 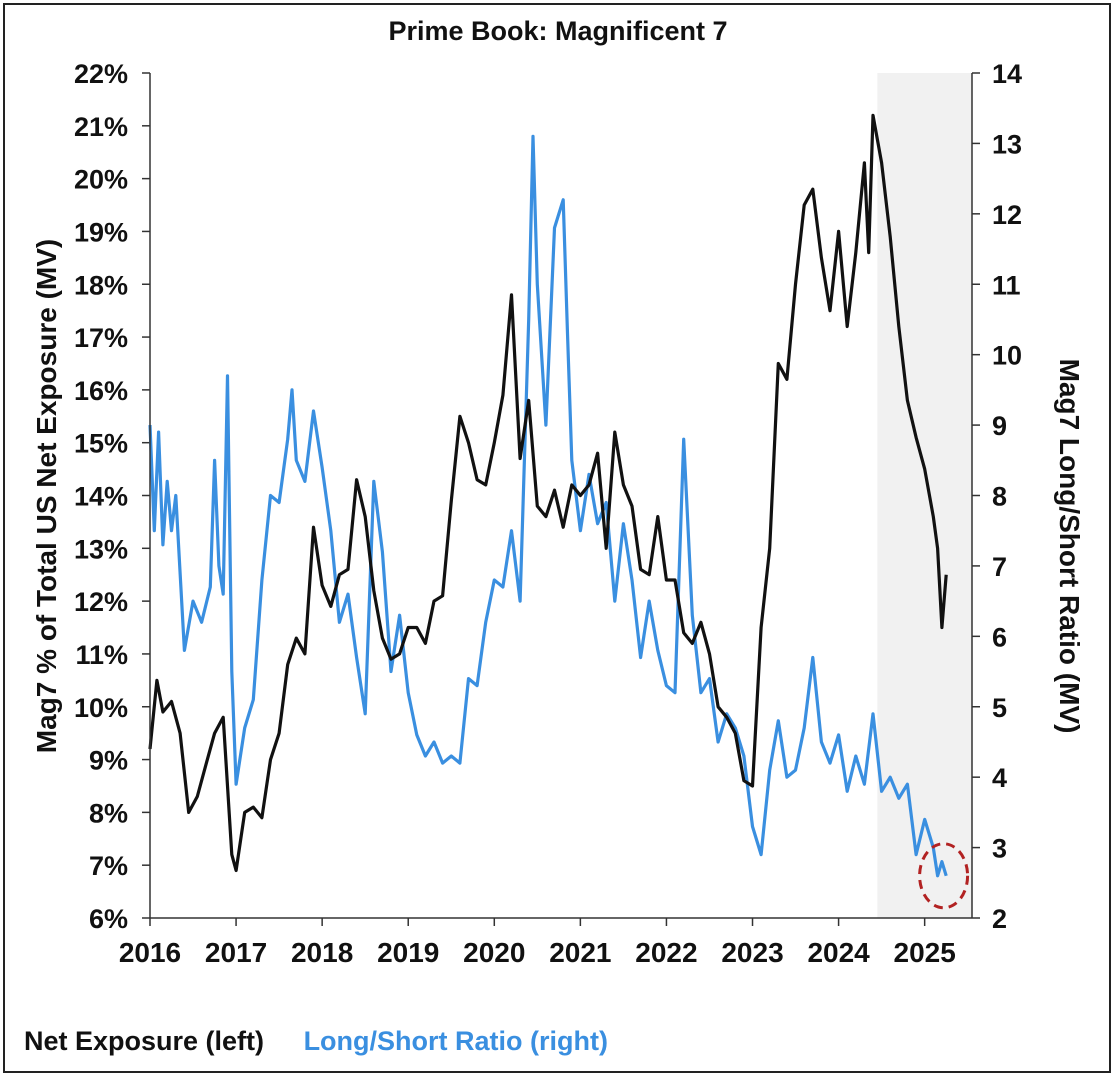 I want to click on y-left-tick-label: 11%, so click(x=101, y=655).